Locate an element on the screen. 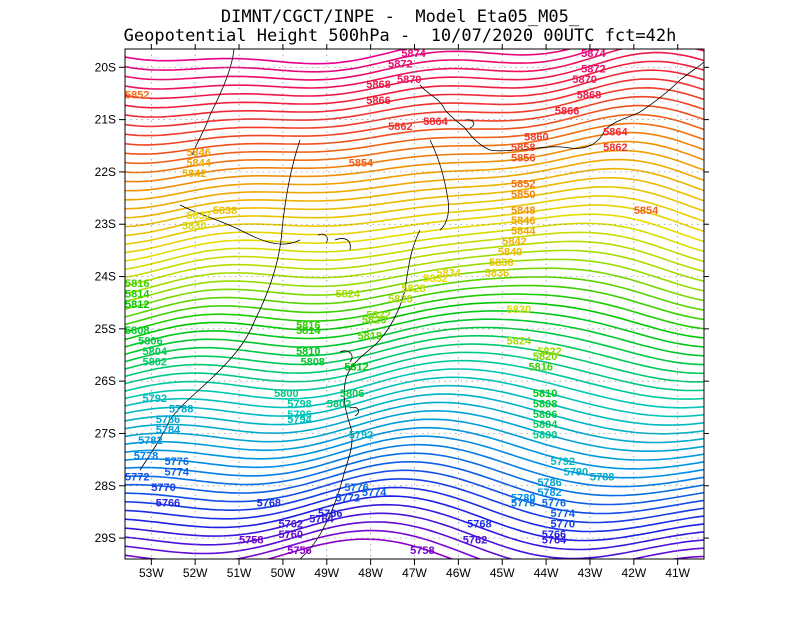  contour-label: 5836 is located at coordinates (497, 274).